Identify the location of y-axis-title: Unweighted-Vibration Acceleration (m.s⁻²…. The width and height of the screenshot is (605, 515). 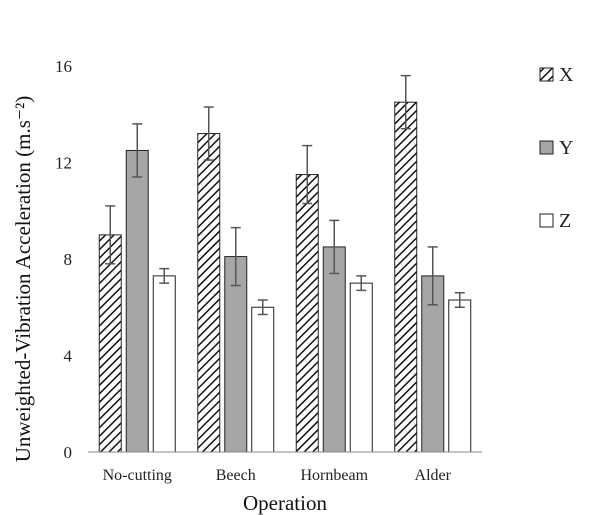
(23, 279).